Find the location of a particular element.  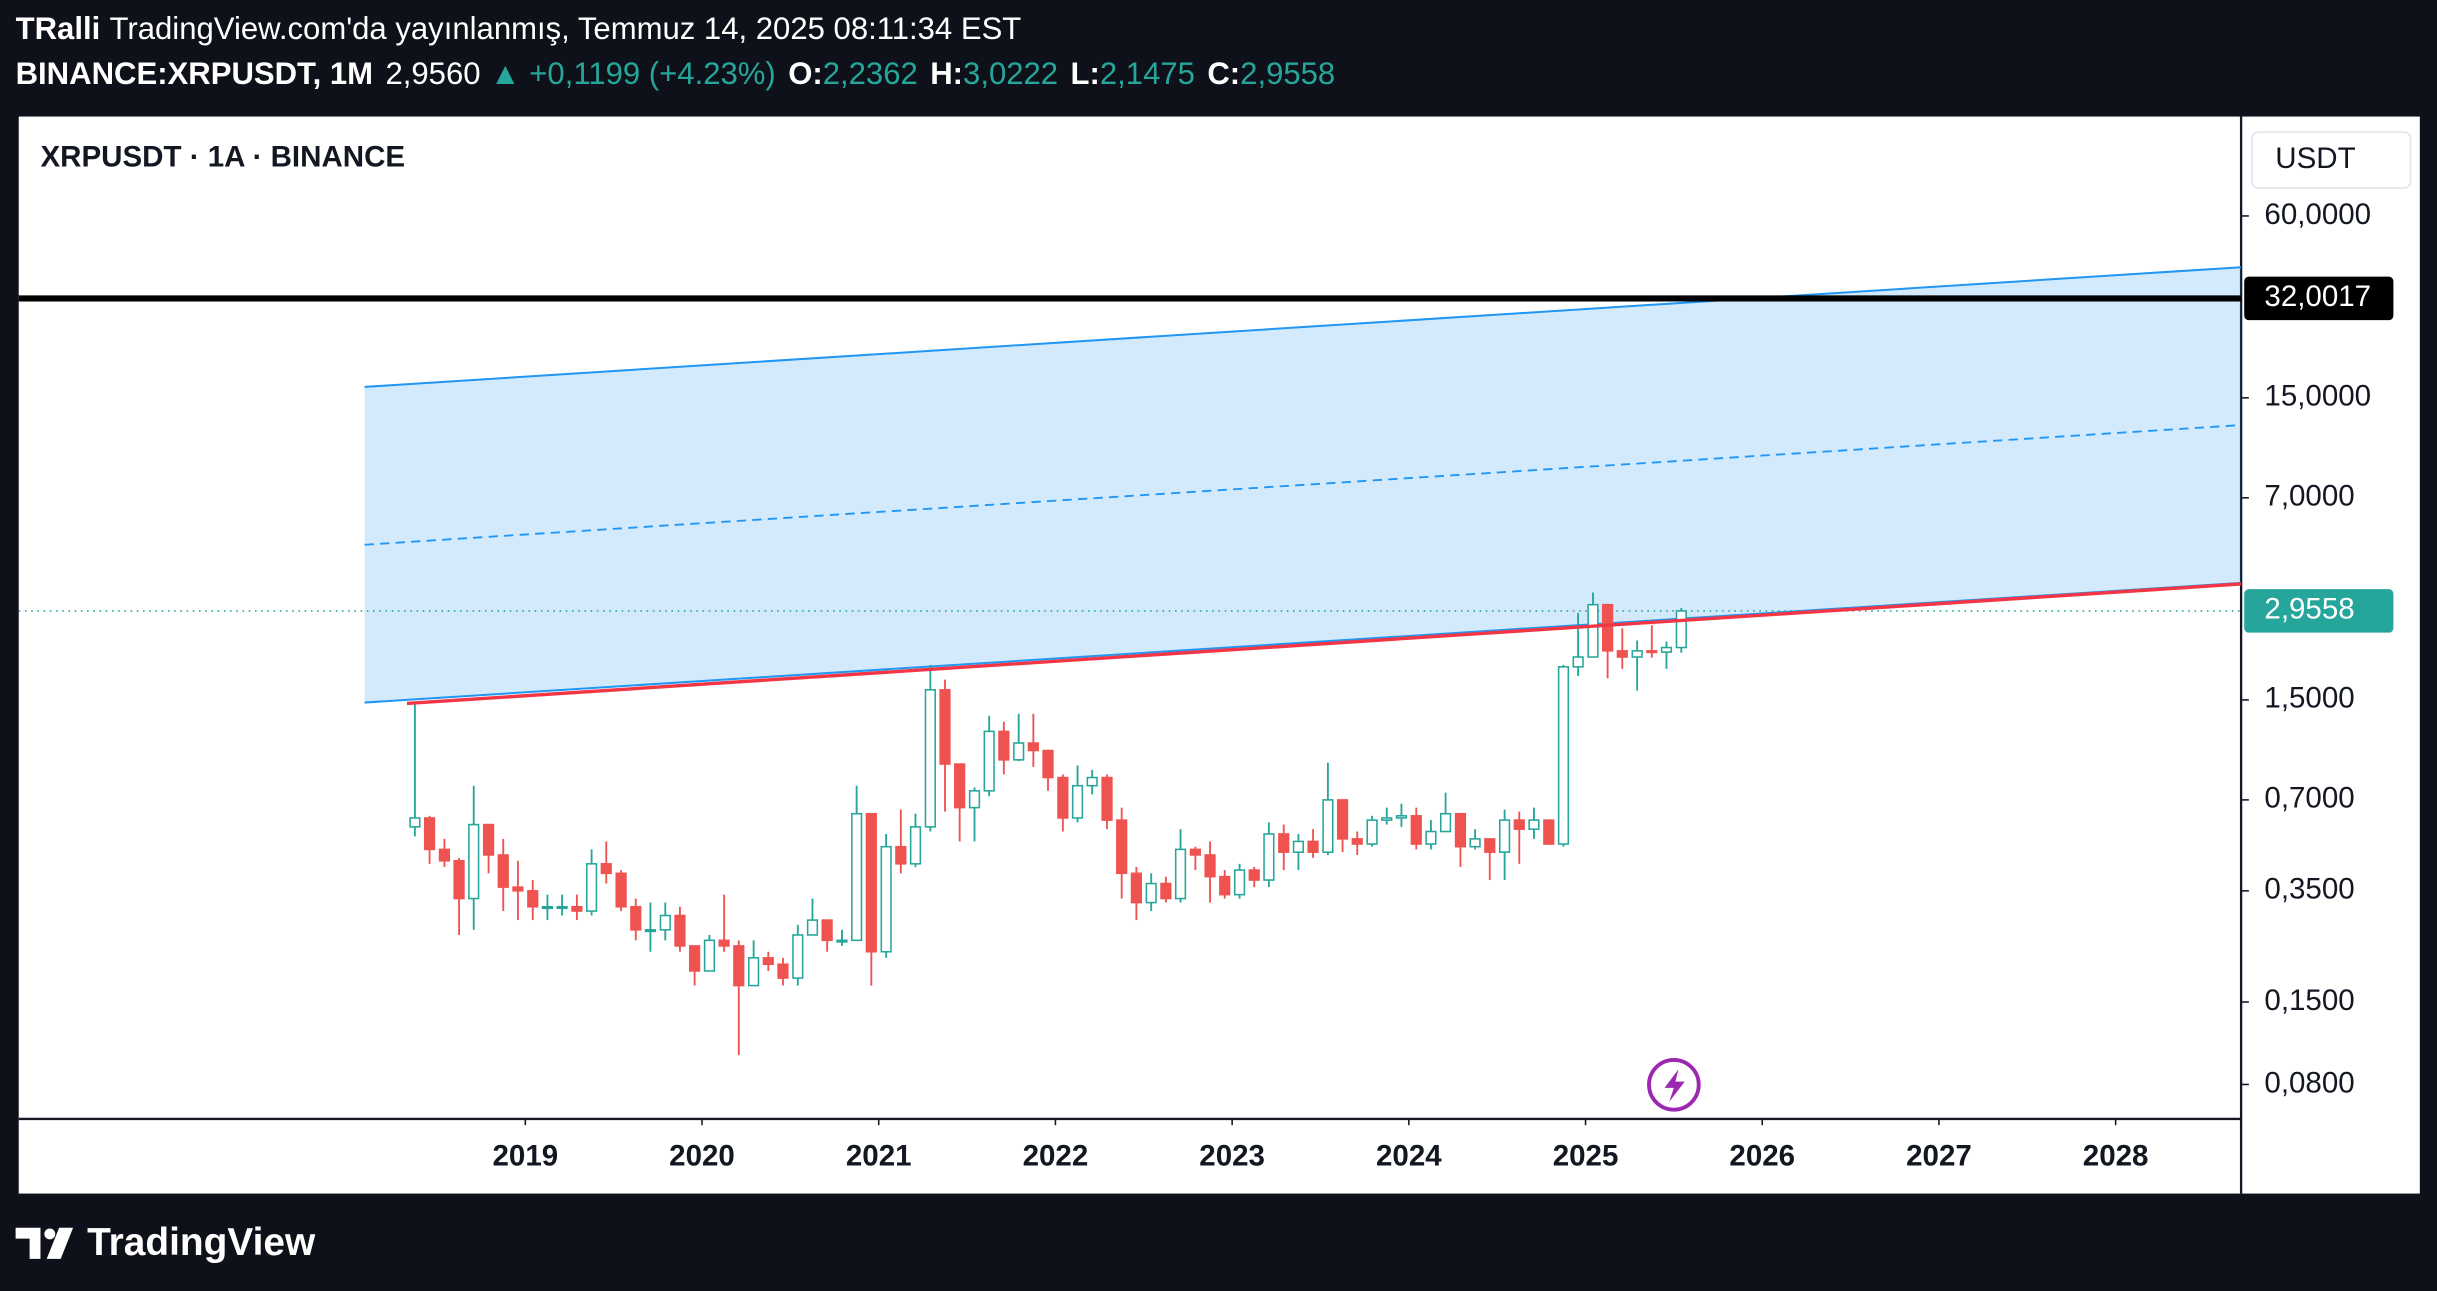

x-tick-label: 2019 is located at coordinates (525, 1156).